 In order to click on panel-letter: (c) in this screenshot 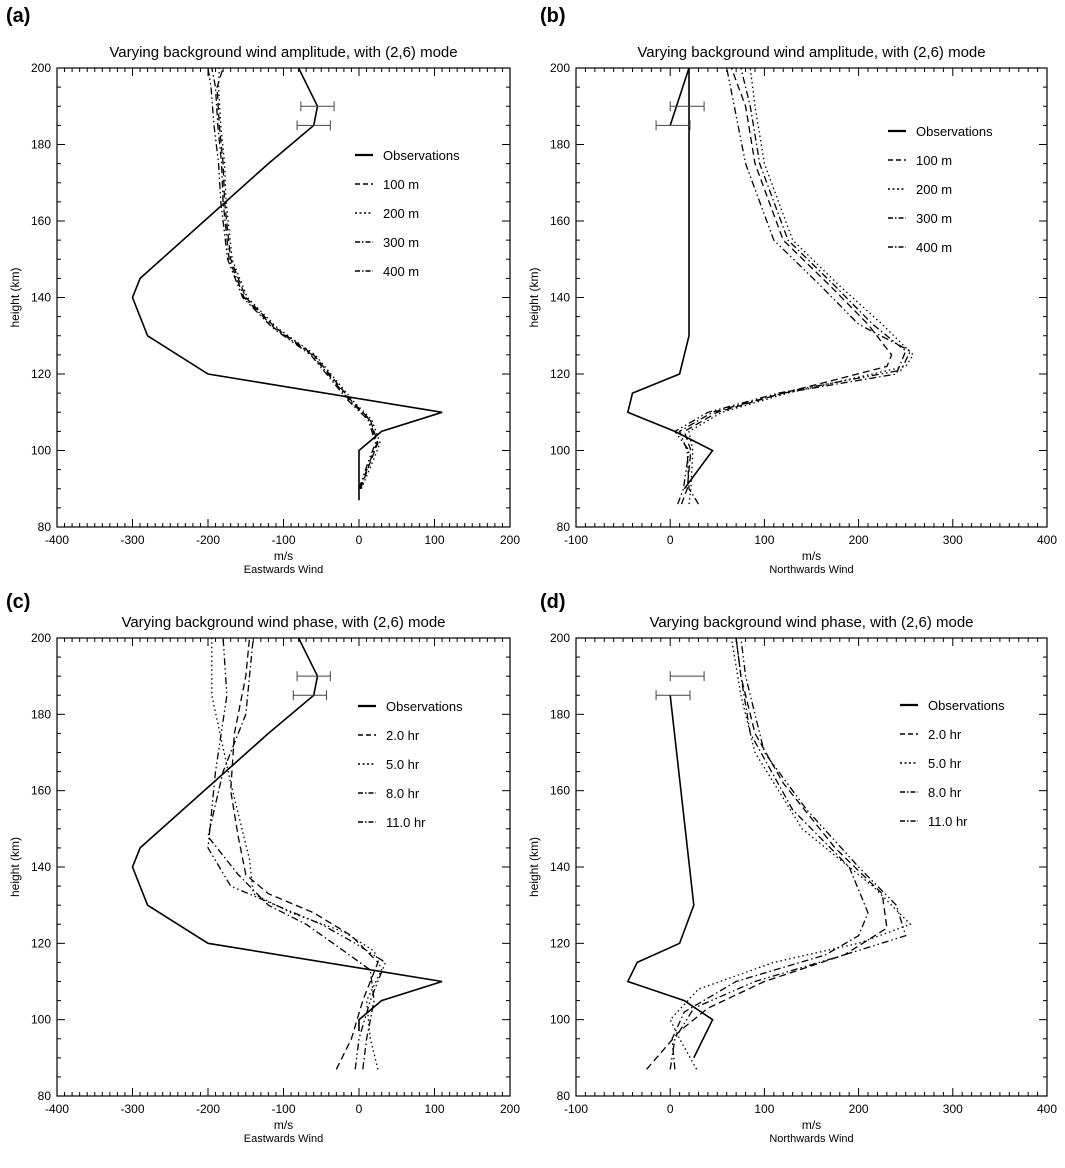, I will do `click(18, 602)`.